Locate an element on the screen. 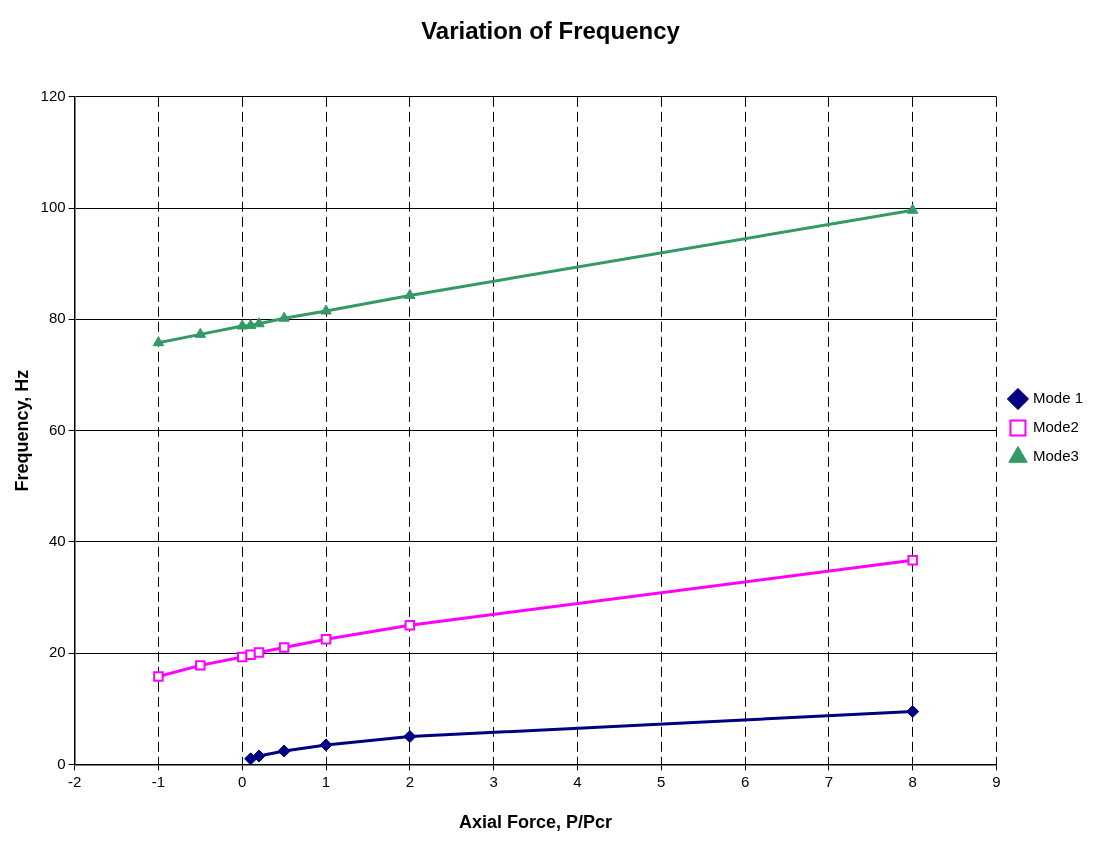 The image size is (1115, 848). x-tick-label: 9 is located at coordinates (996, 781).